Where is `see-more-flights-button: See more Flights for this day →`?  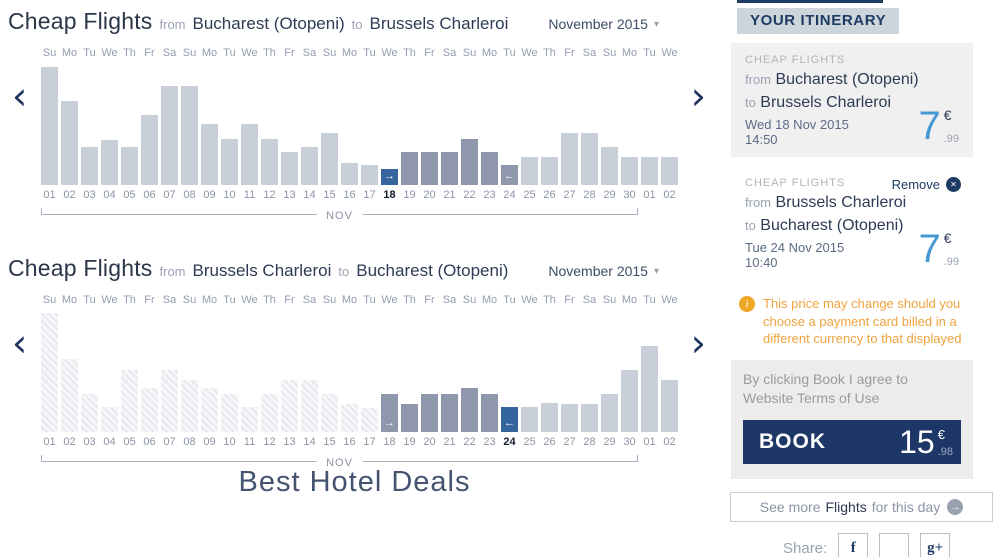
see-more-flights-button: See more Flights for this day → is located at coordinates (861, 507).